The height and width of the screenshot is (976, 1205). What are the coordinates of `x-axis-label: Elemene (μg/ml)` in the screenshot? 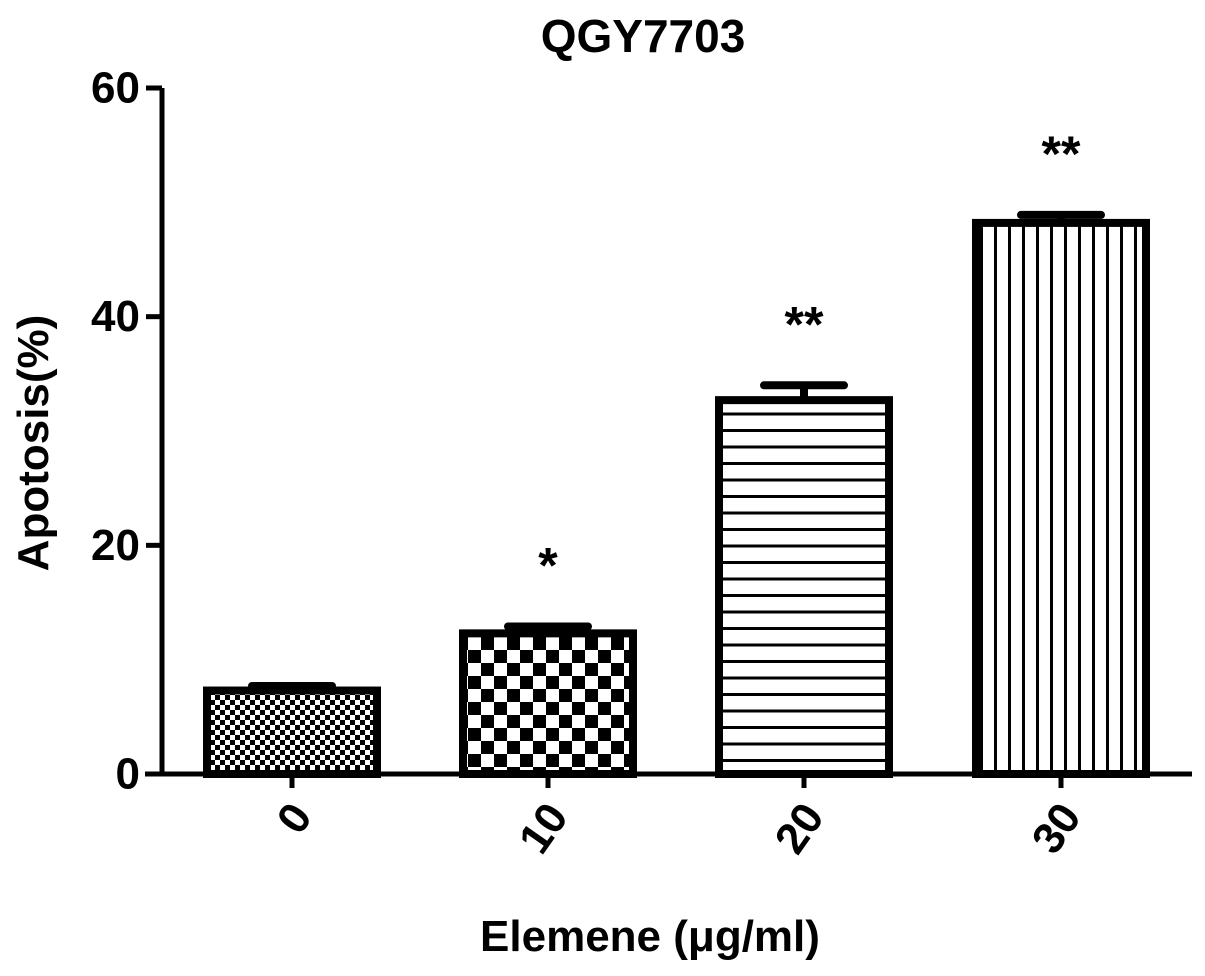 It's located at (650, 936).